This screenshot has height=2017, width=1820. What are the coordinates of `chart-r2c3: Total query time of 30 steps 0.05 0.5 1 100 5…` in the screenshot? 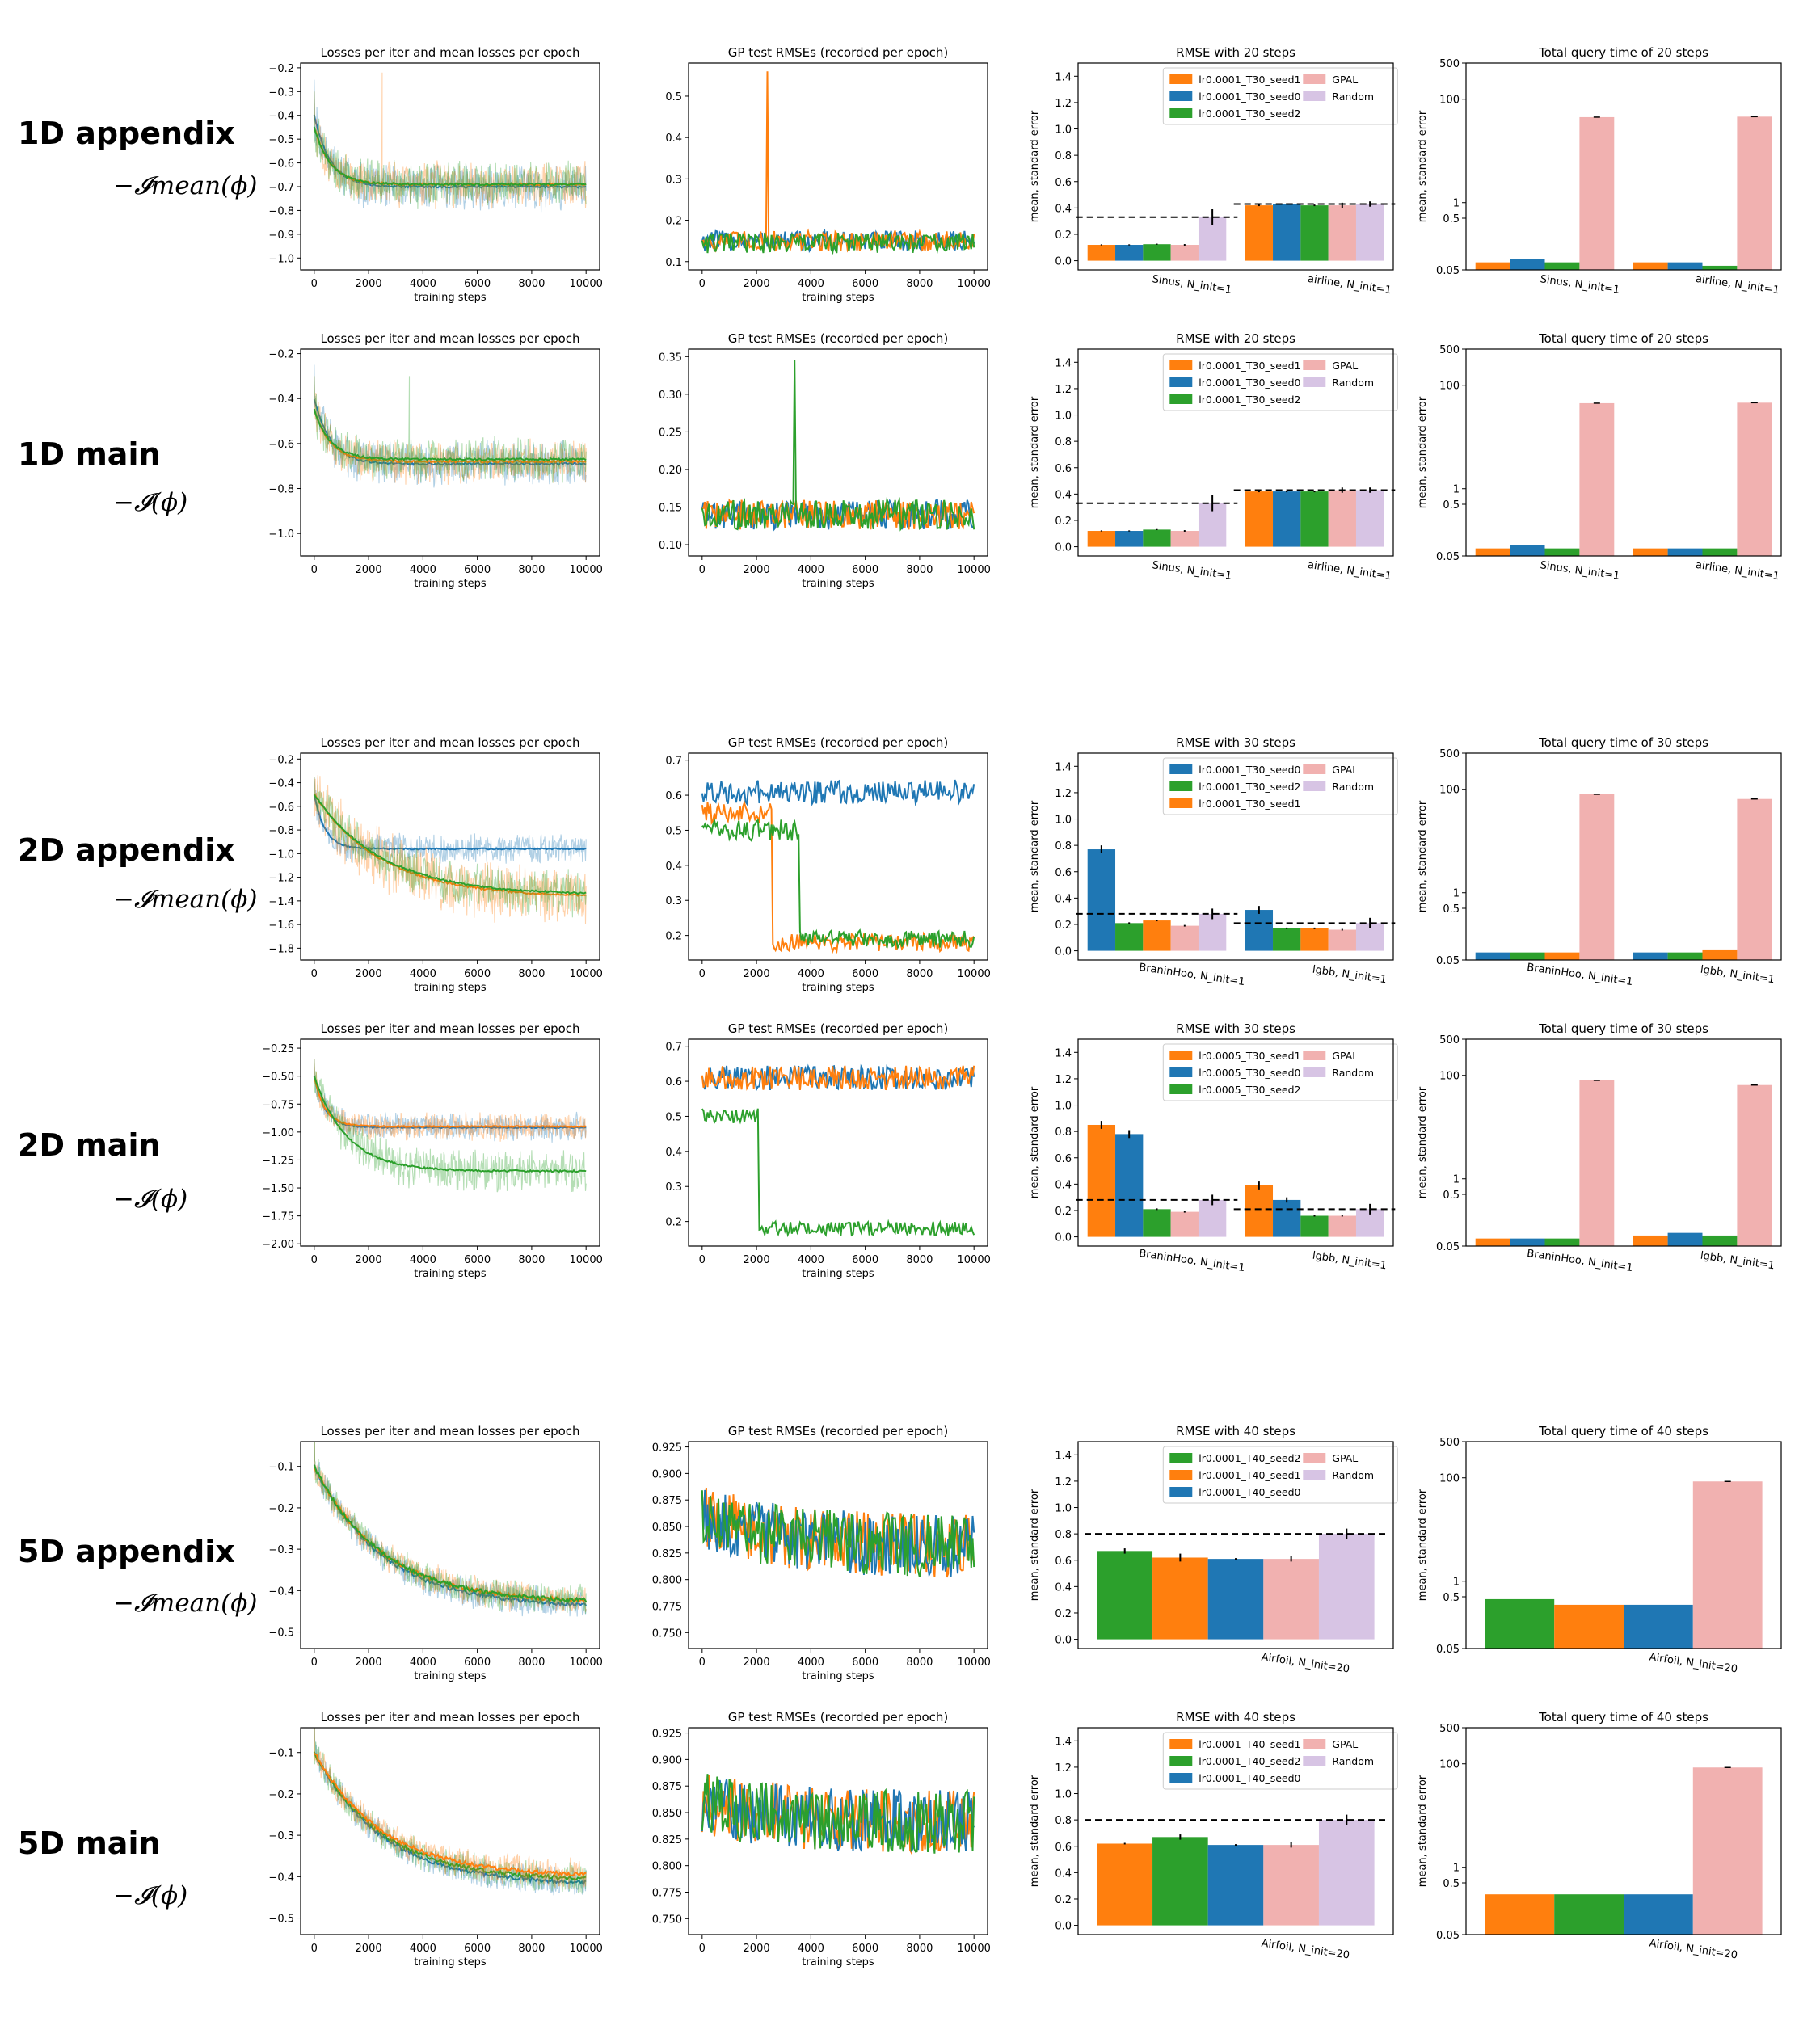 It's located at (1598, 865).